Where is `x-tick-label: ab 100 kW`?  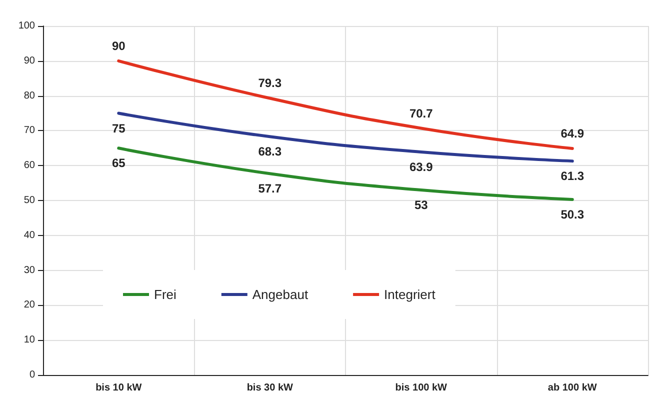 x-tick-label: ab 100 kW is located at coordinates (573, 388).